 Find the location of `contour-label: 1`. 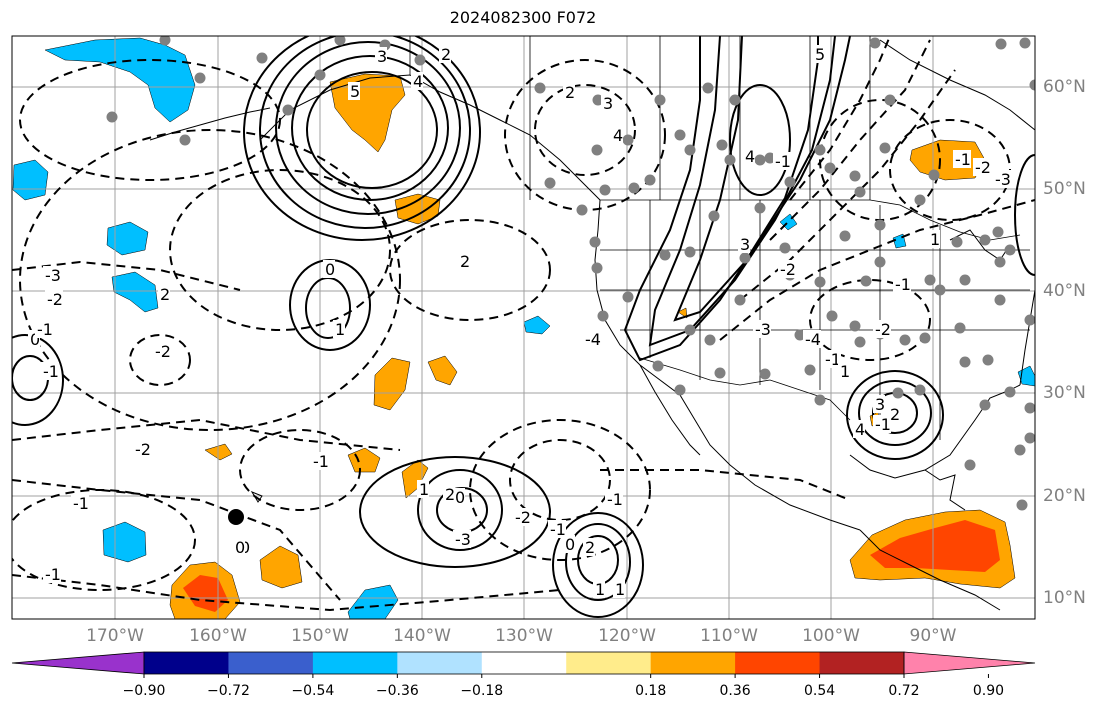

contour-label: 1 is located at coordinates (620, 589).